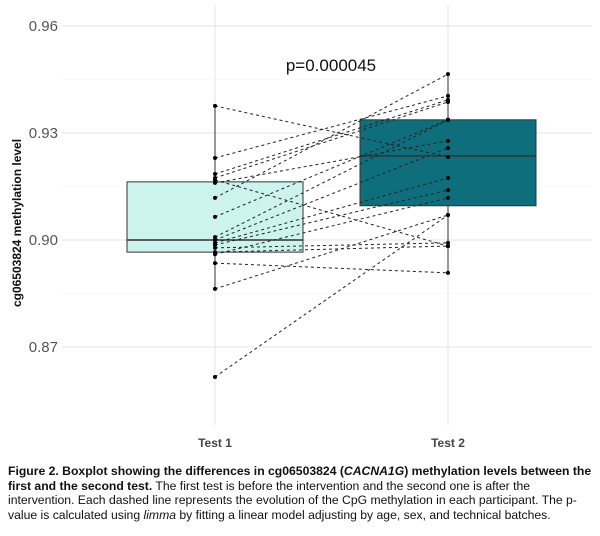  What do you see at coordinates (448, 443) in the screenshot?
I see `x-tick-label: Test 2` at bounding box center [448, 443].